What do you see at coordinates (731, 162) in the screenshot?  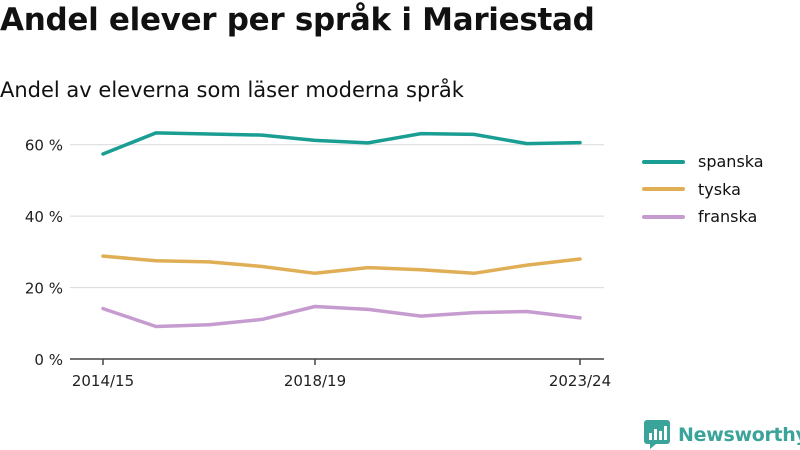 I see `legend-label-spanska: spanska` at bounding box center [731, 162].